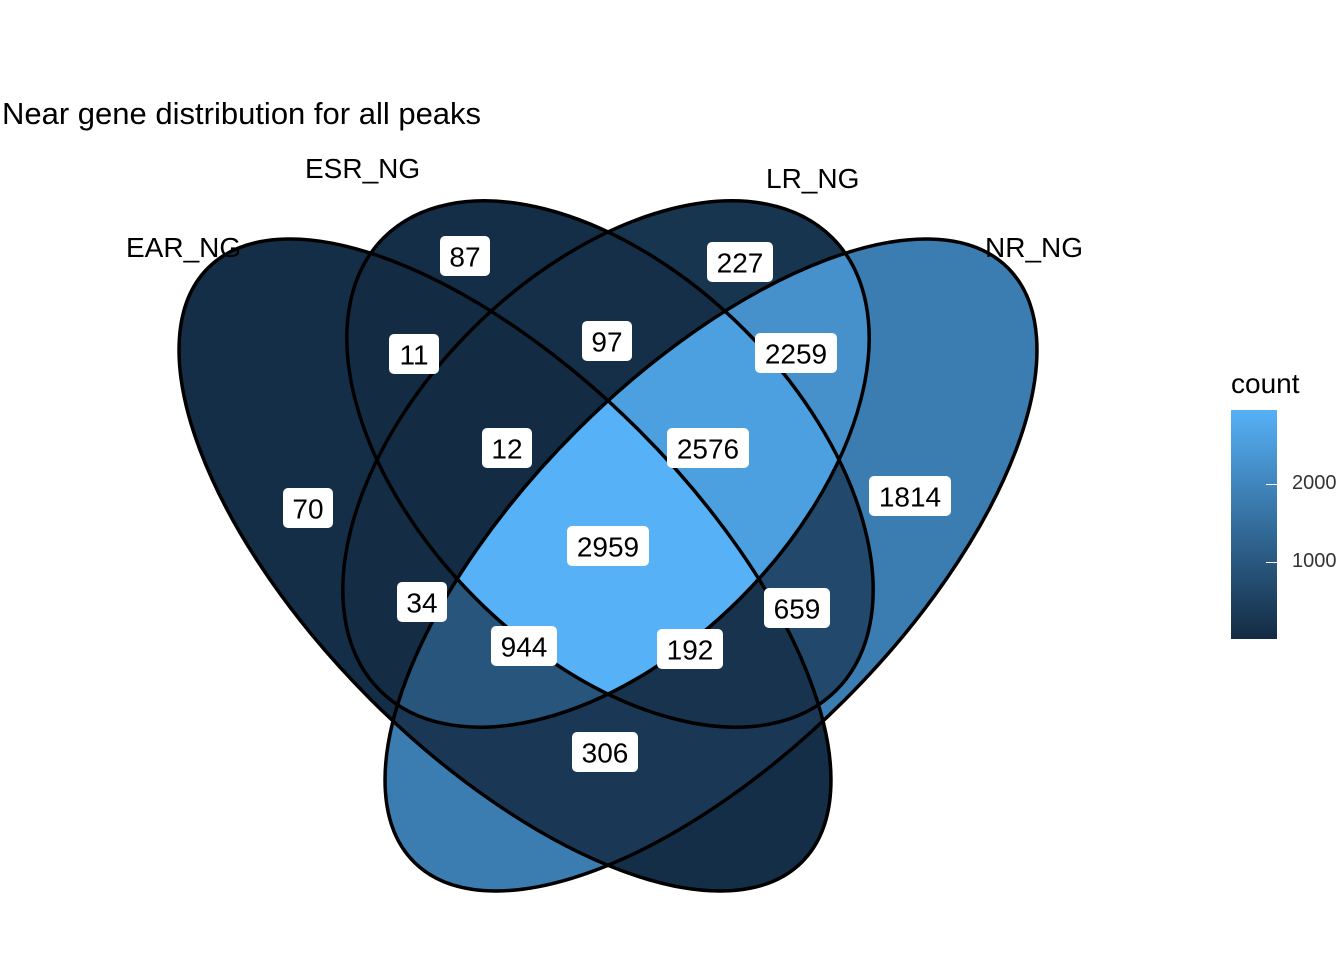 The image size is (1344, 960). I want to click on legend-tick-label: 1000, so click(1314, 561).